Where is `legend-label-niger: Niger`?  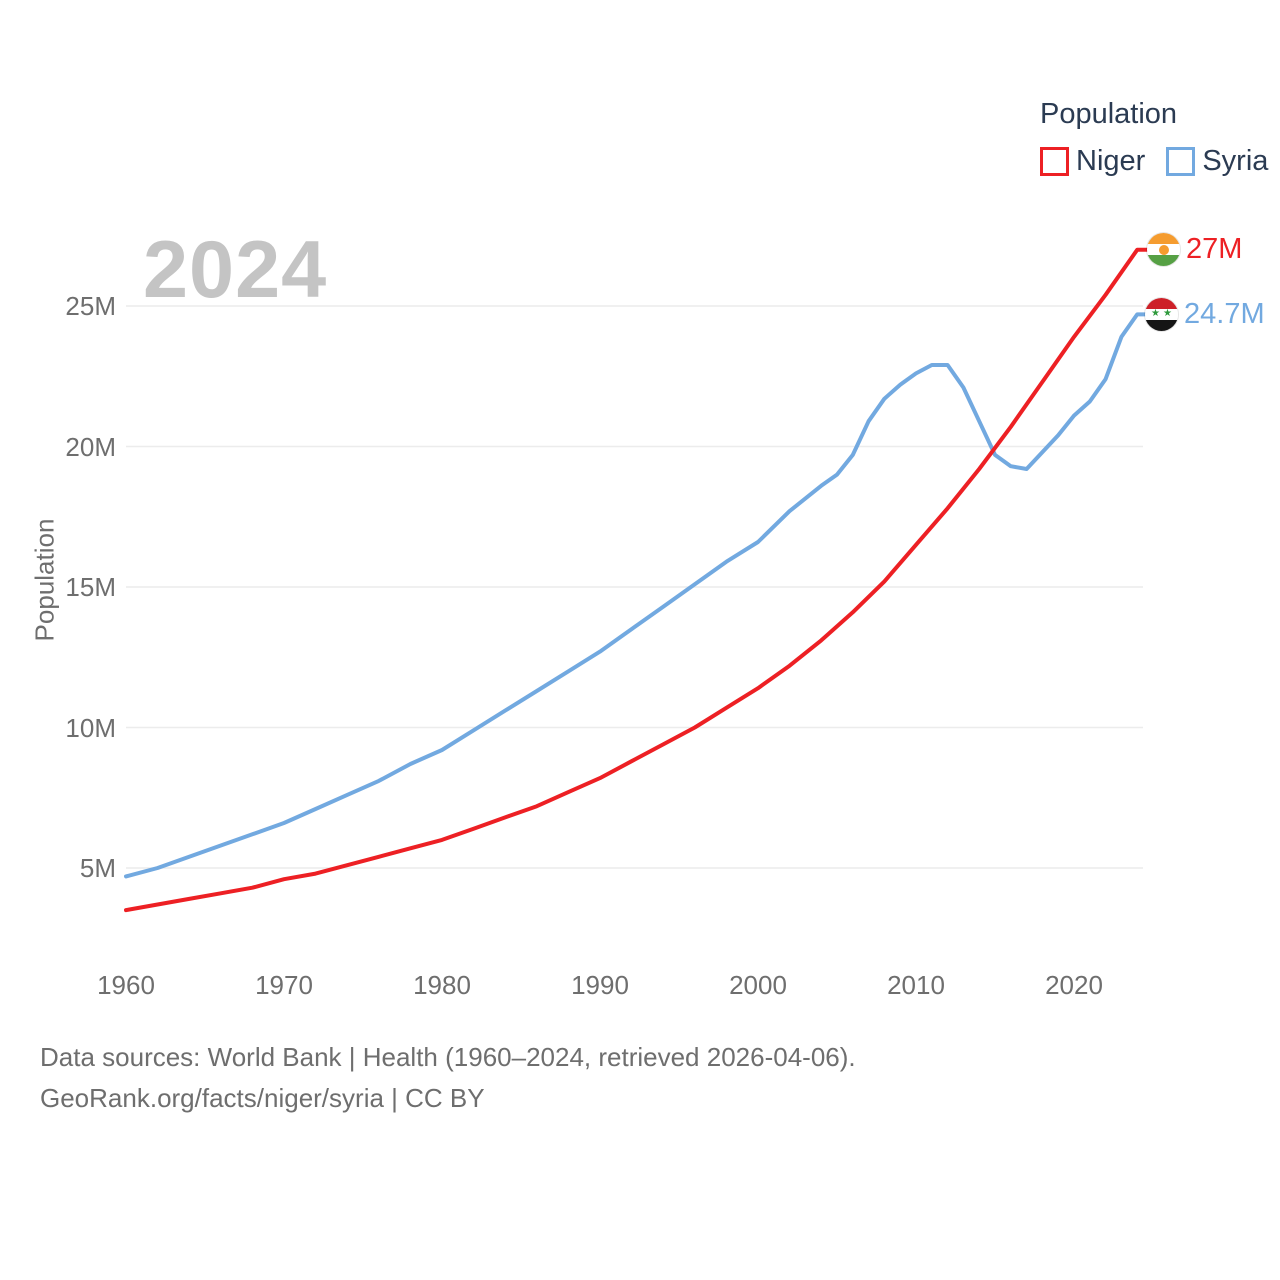
legend-label-niger: Niger is located at coordinates (1111, 161).